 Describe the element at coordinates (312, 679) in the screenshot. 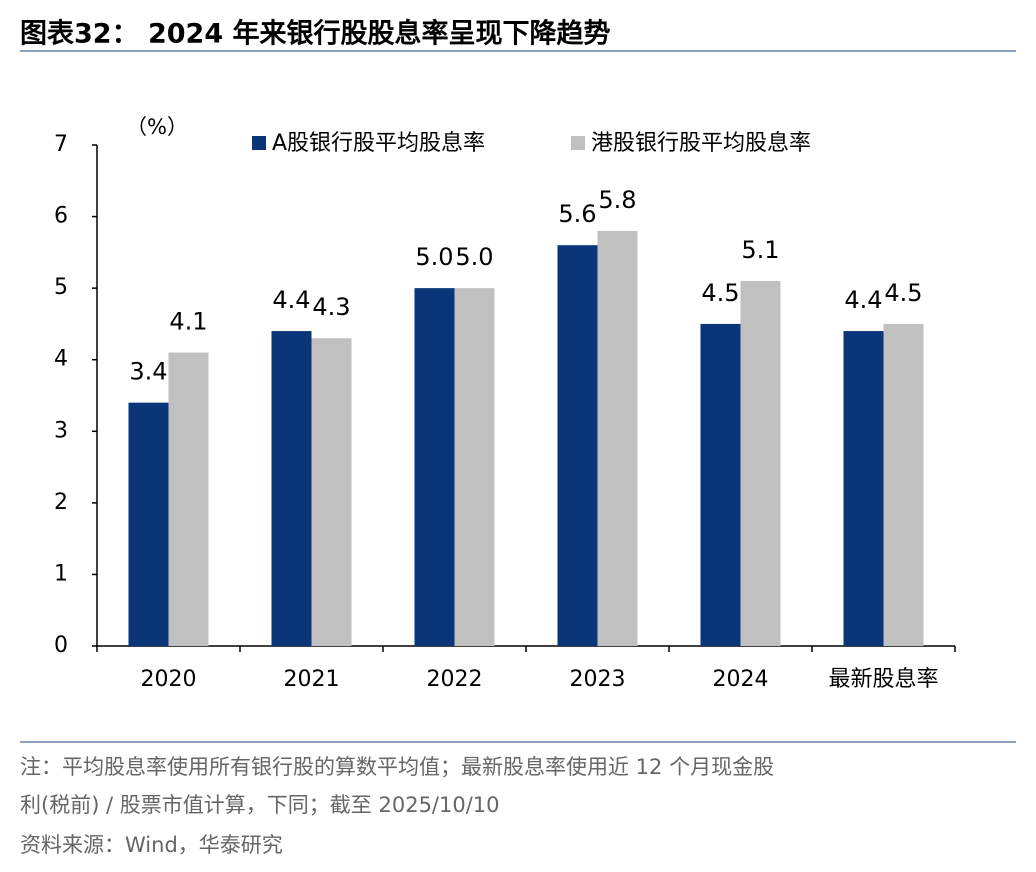

I see `x-tick-label: 2021` at that location.